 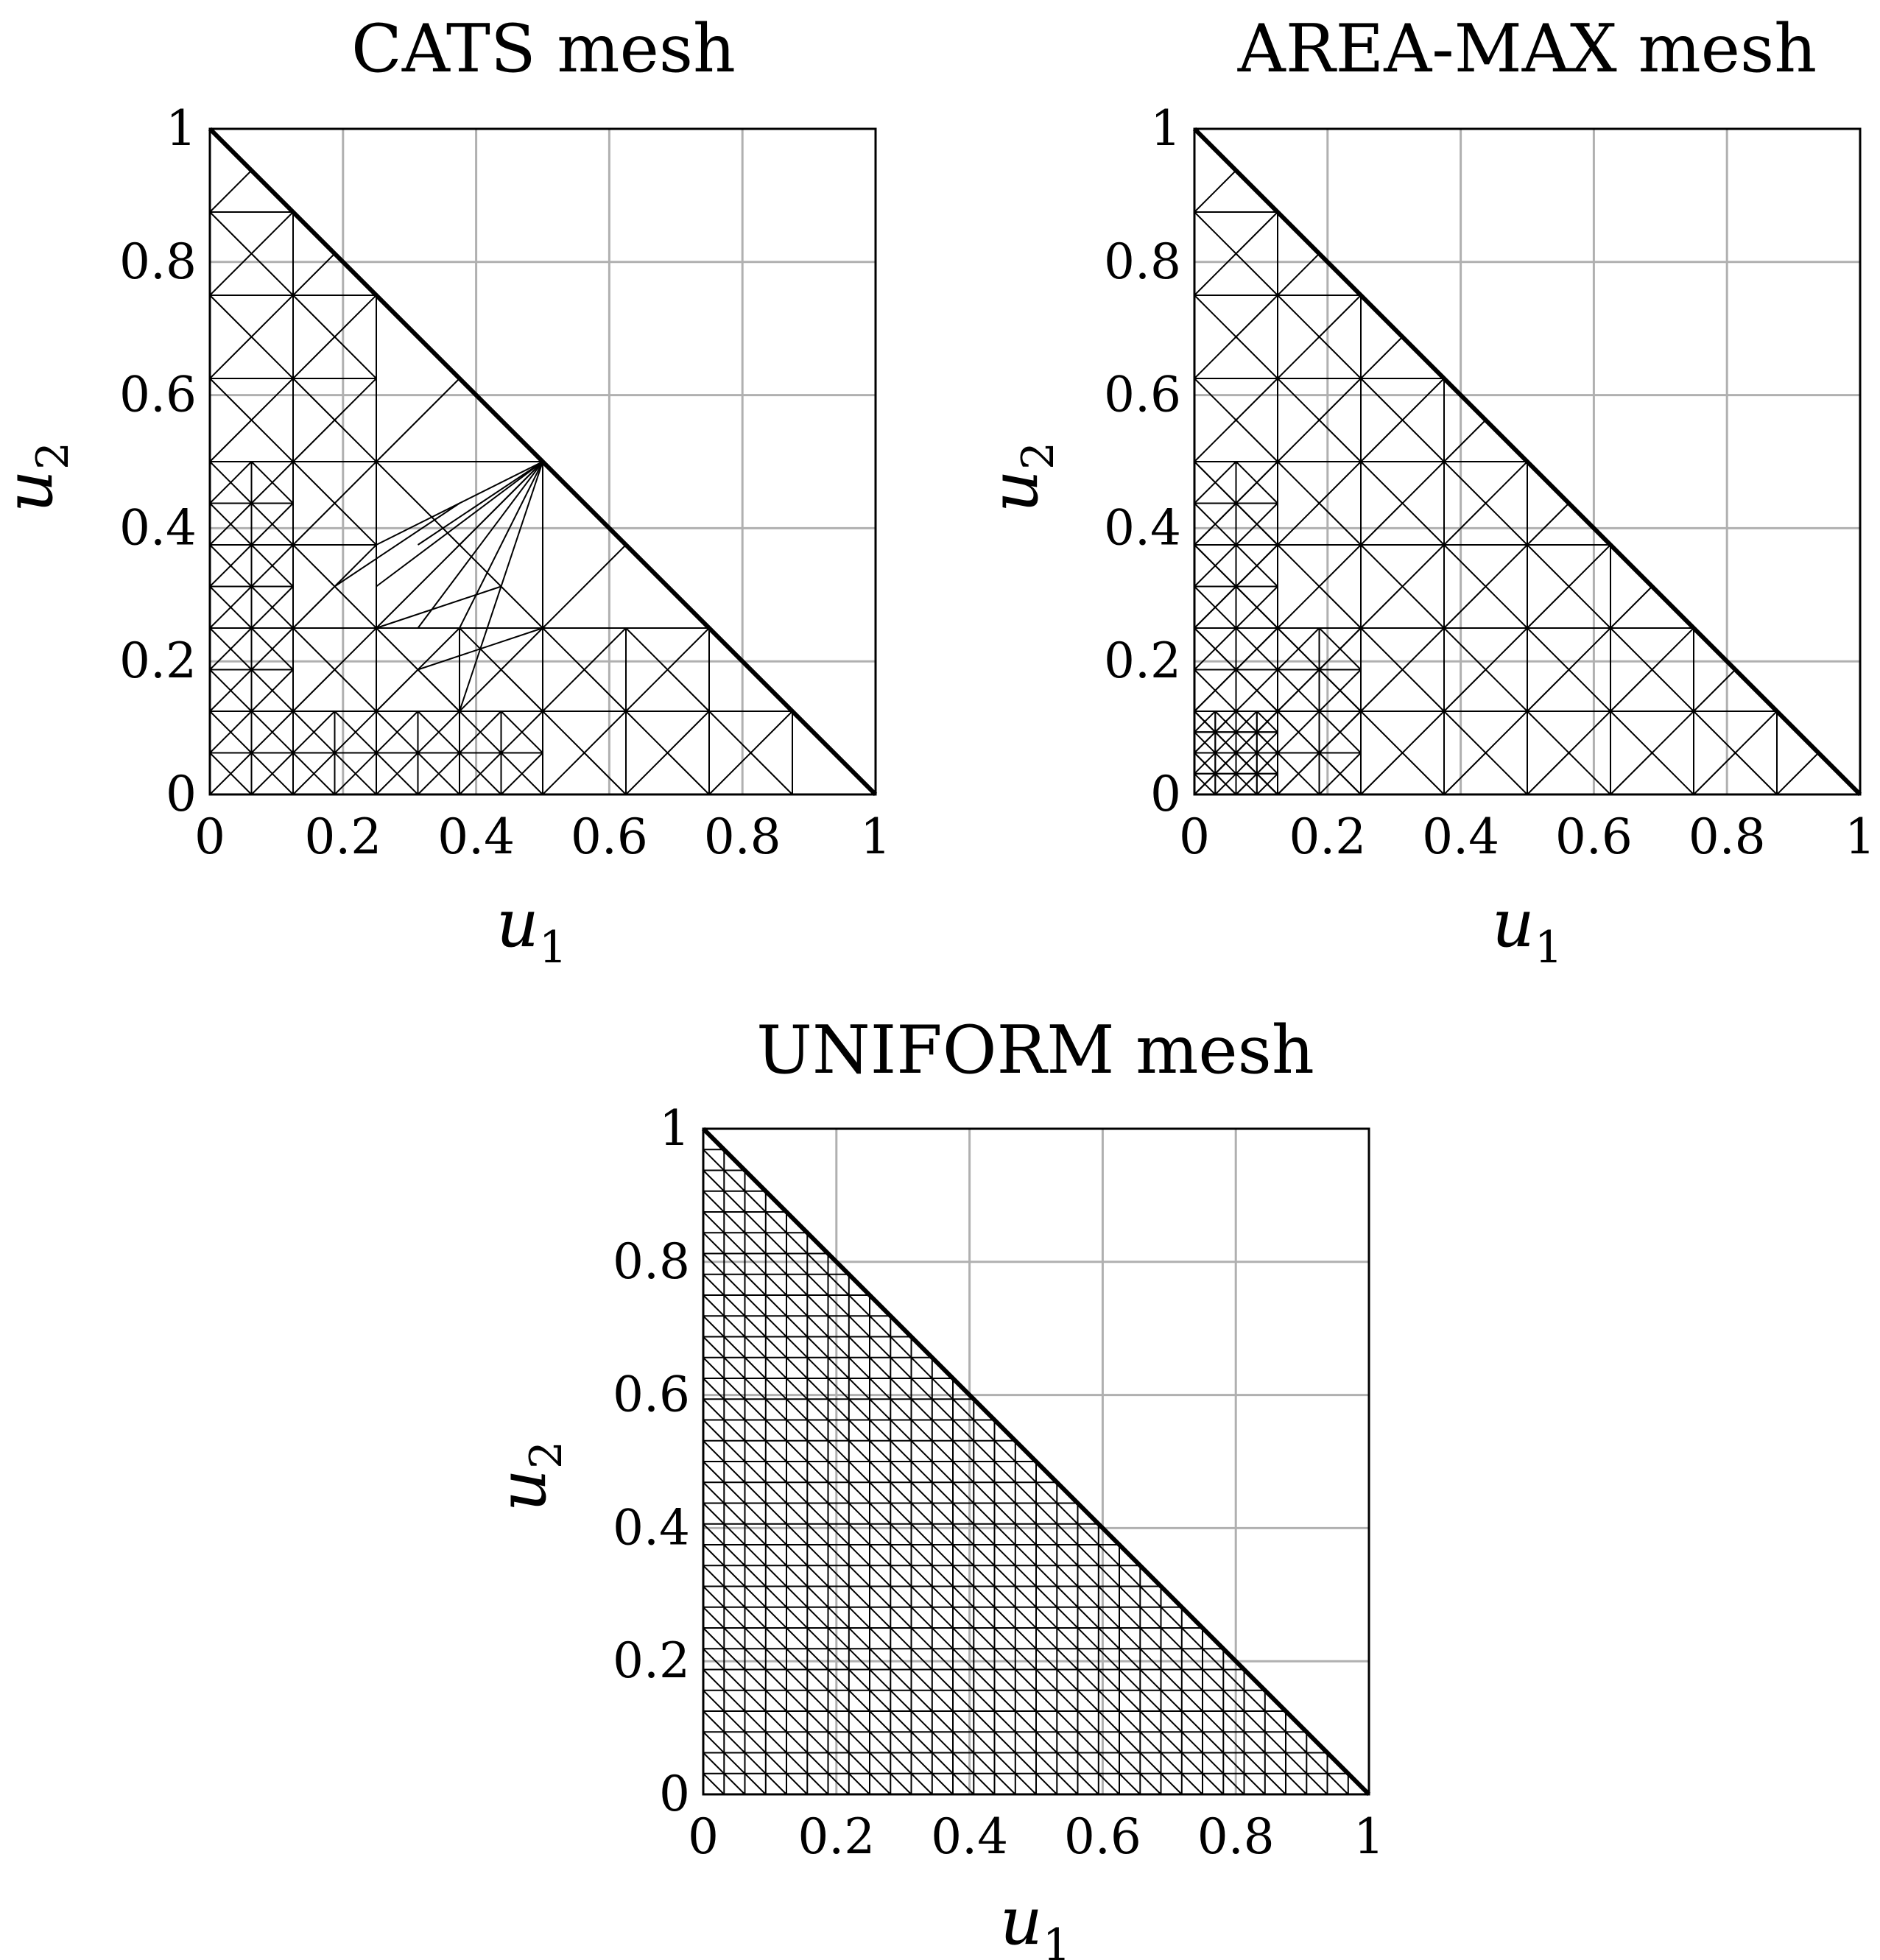 What do you see at coordinates (1327, 836) in the screenshot?
I see `areamax-mesh-x-tick-label: 0.2` at bounding box center [1327, 836].